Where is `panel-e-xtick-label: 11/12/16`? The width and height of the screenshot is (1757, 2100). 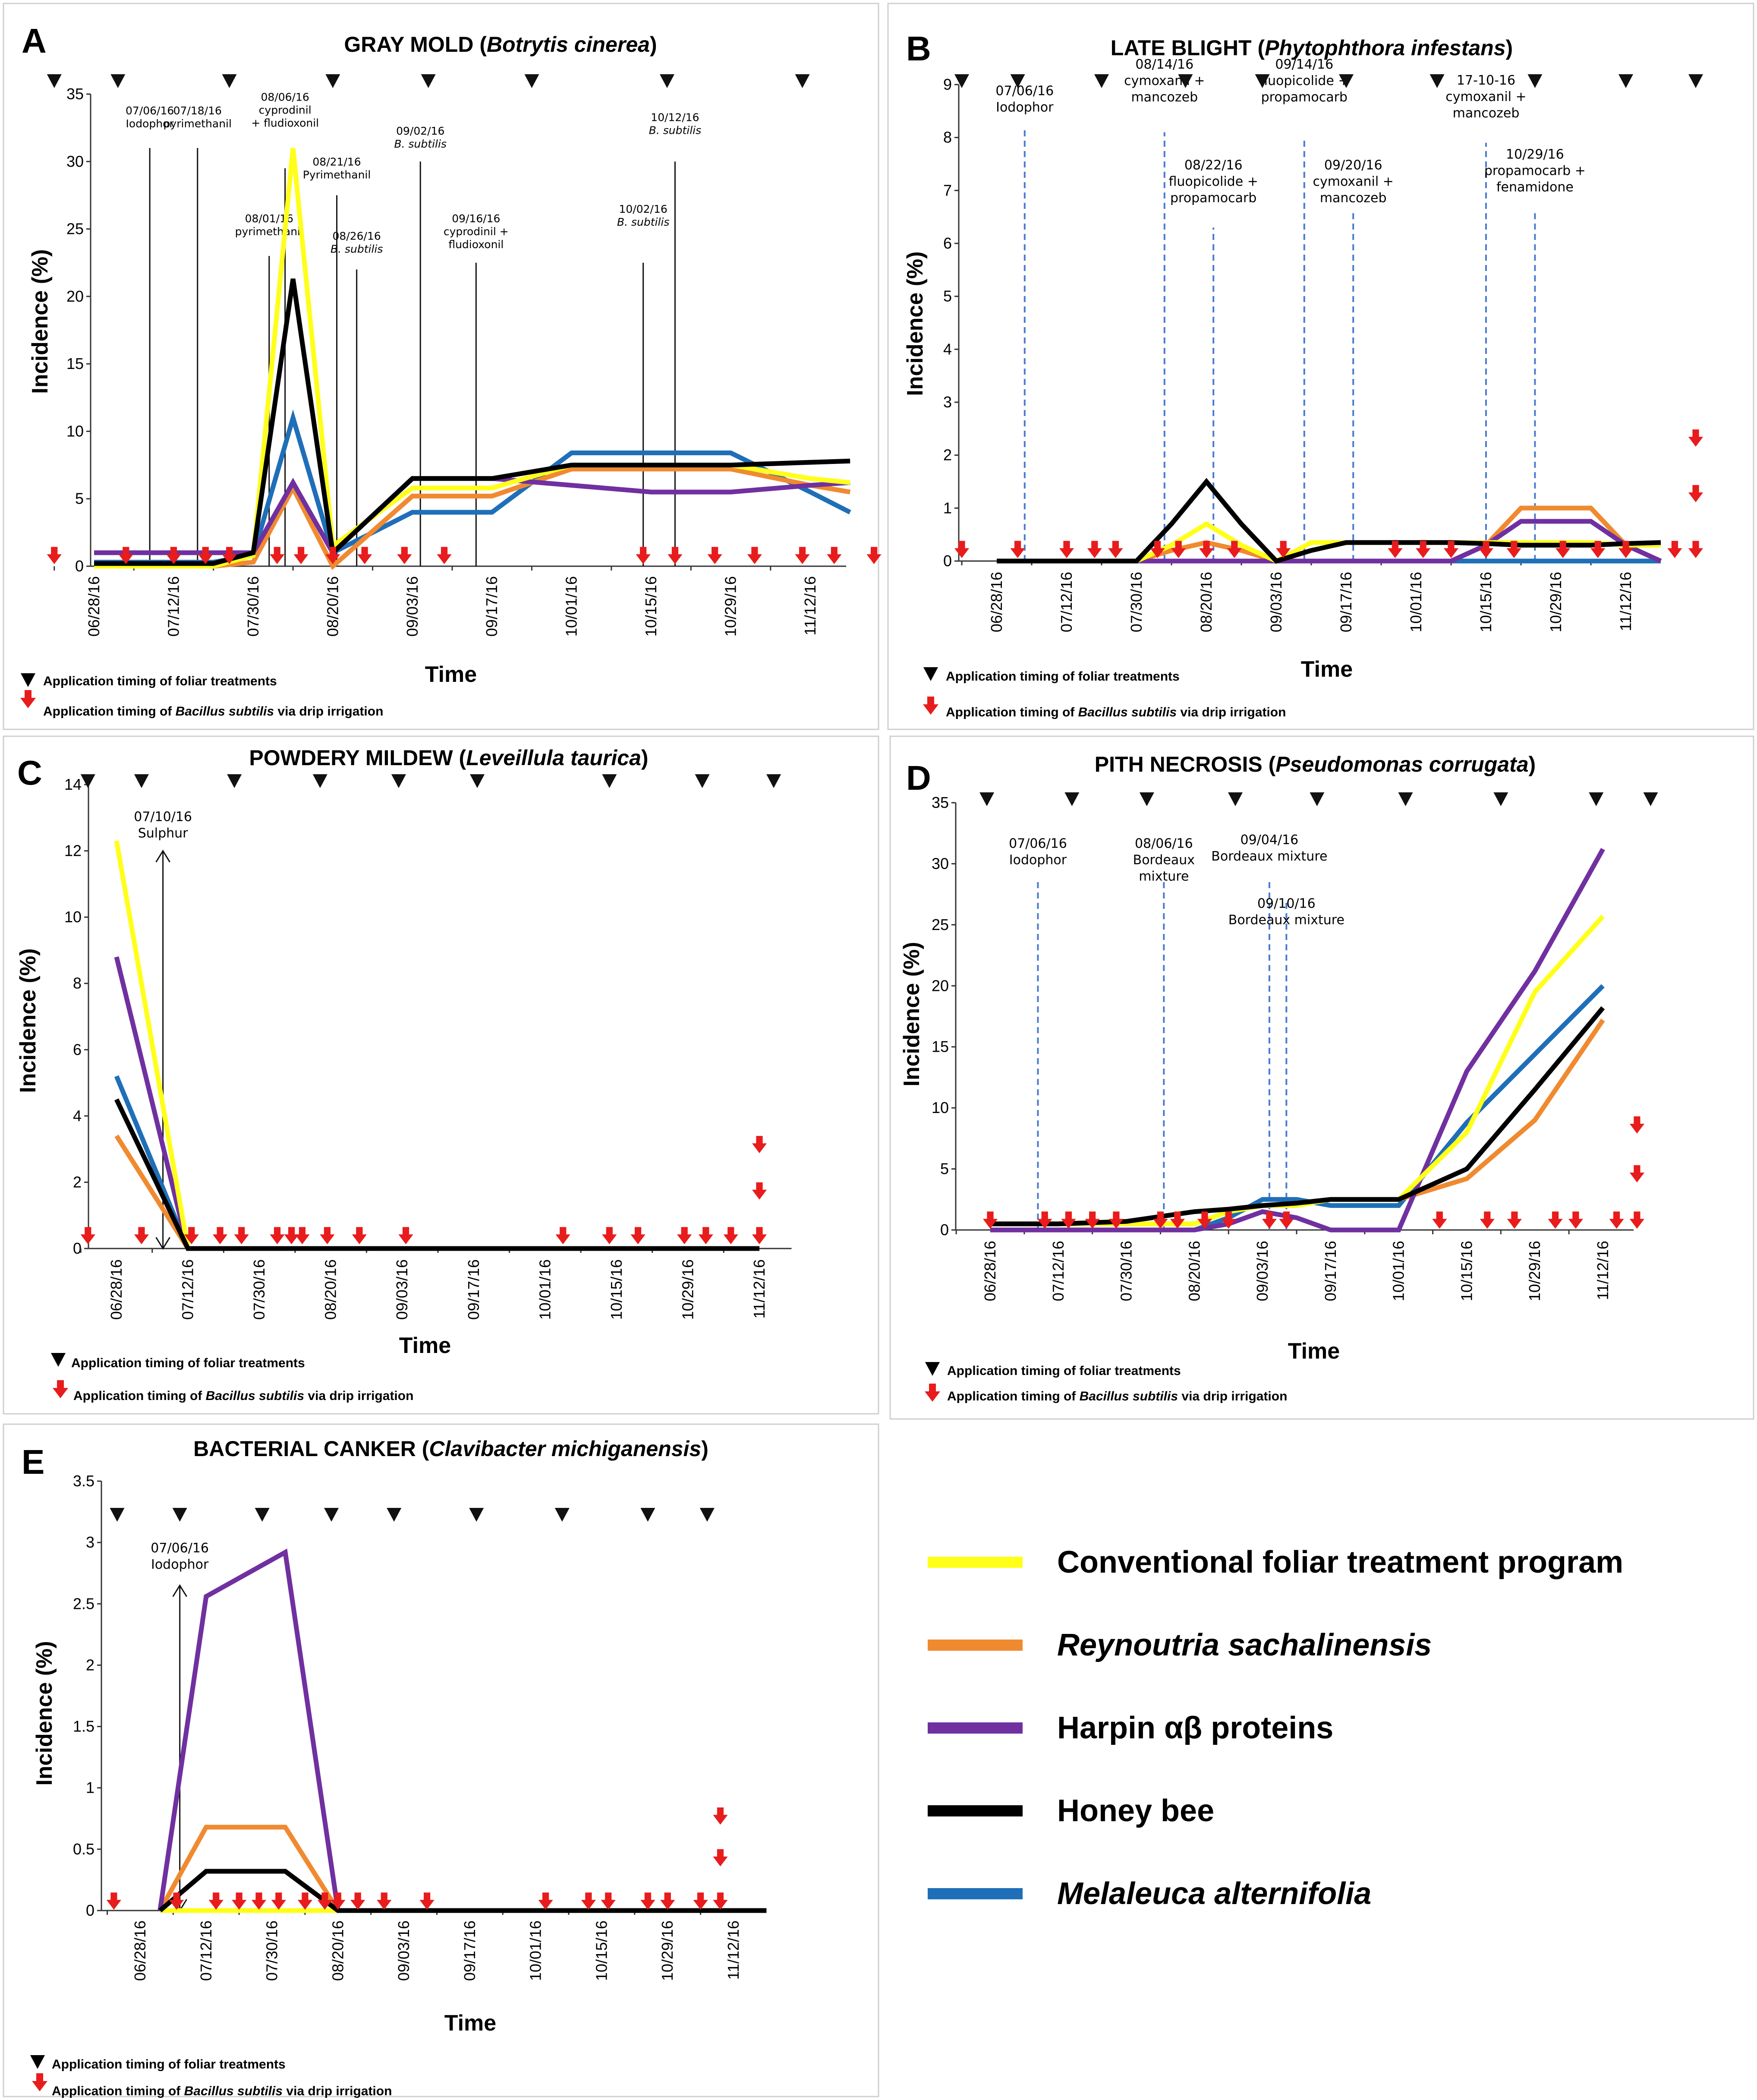
panel-e-xtick-label: 11/12/16 is located at coordinates (733, 1950).